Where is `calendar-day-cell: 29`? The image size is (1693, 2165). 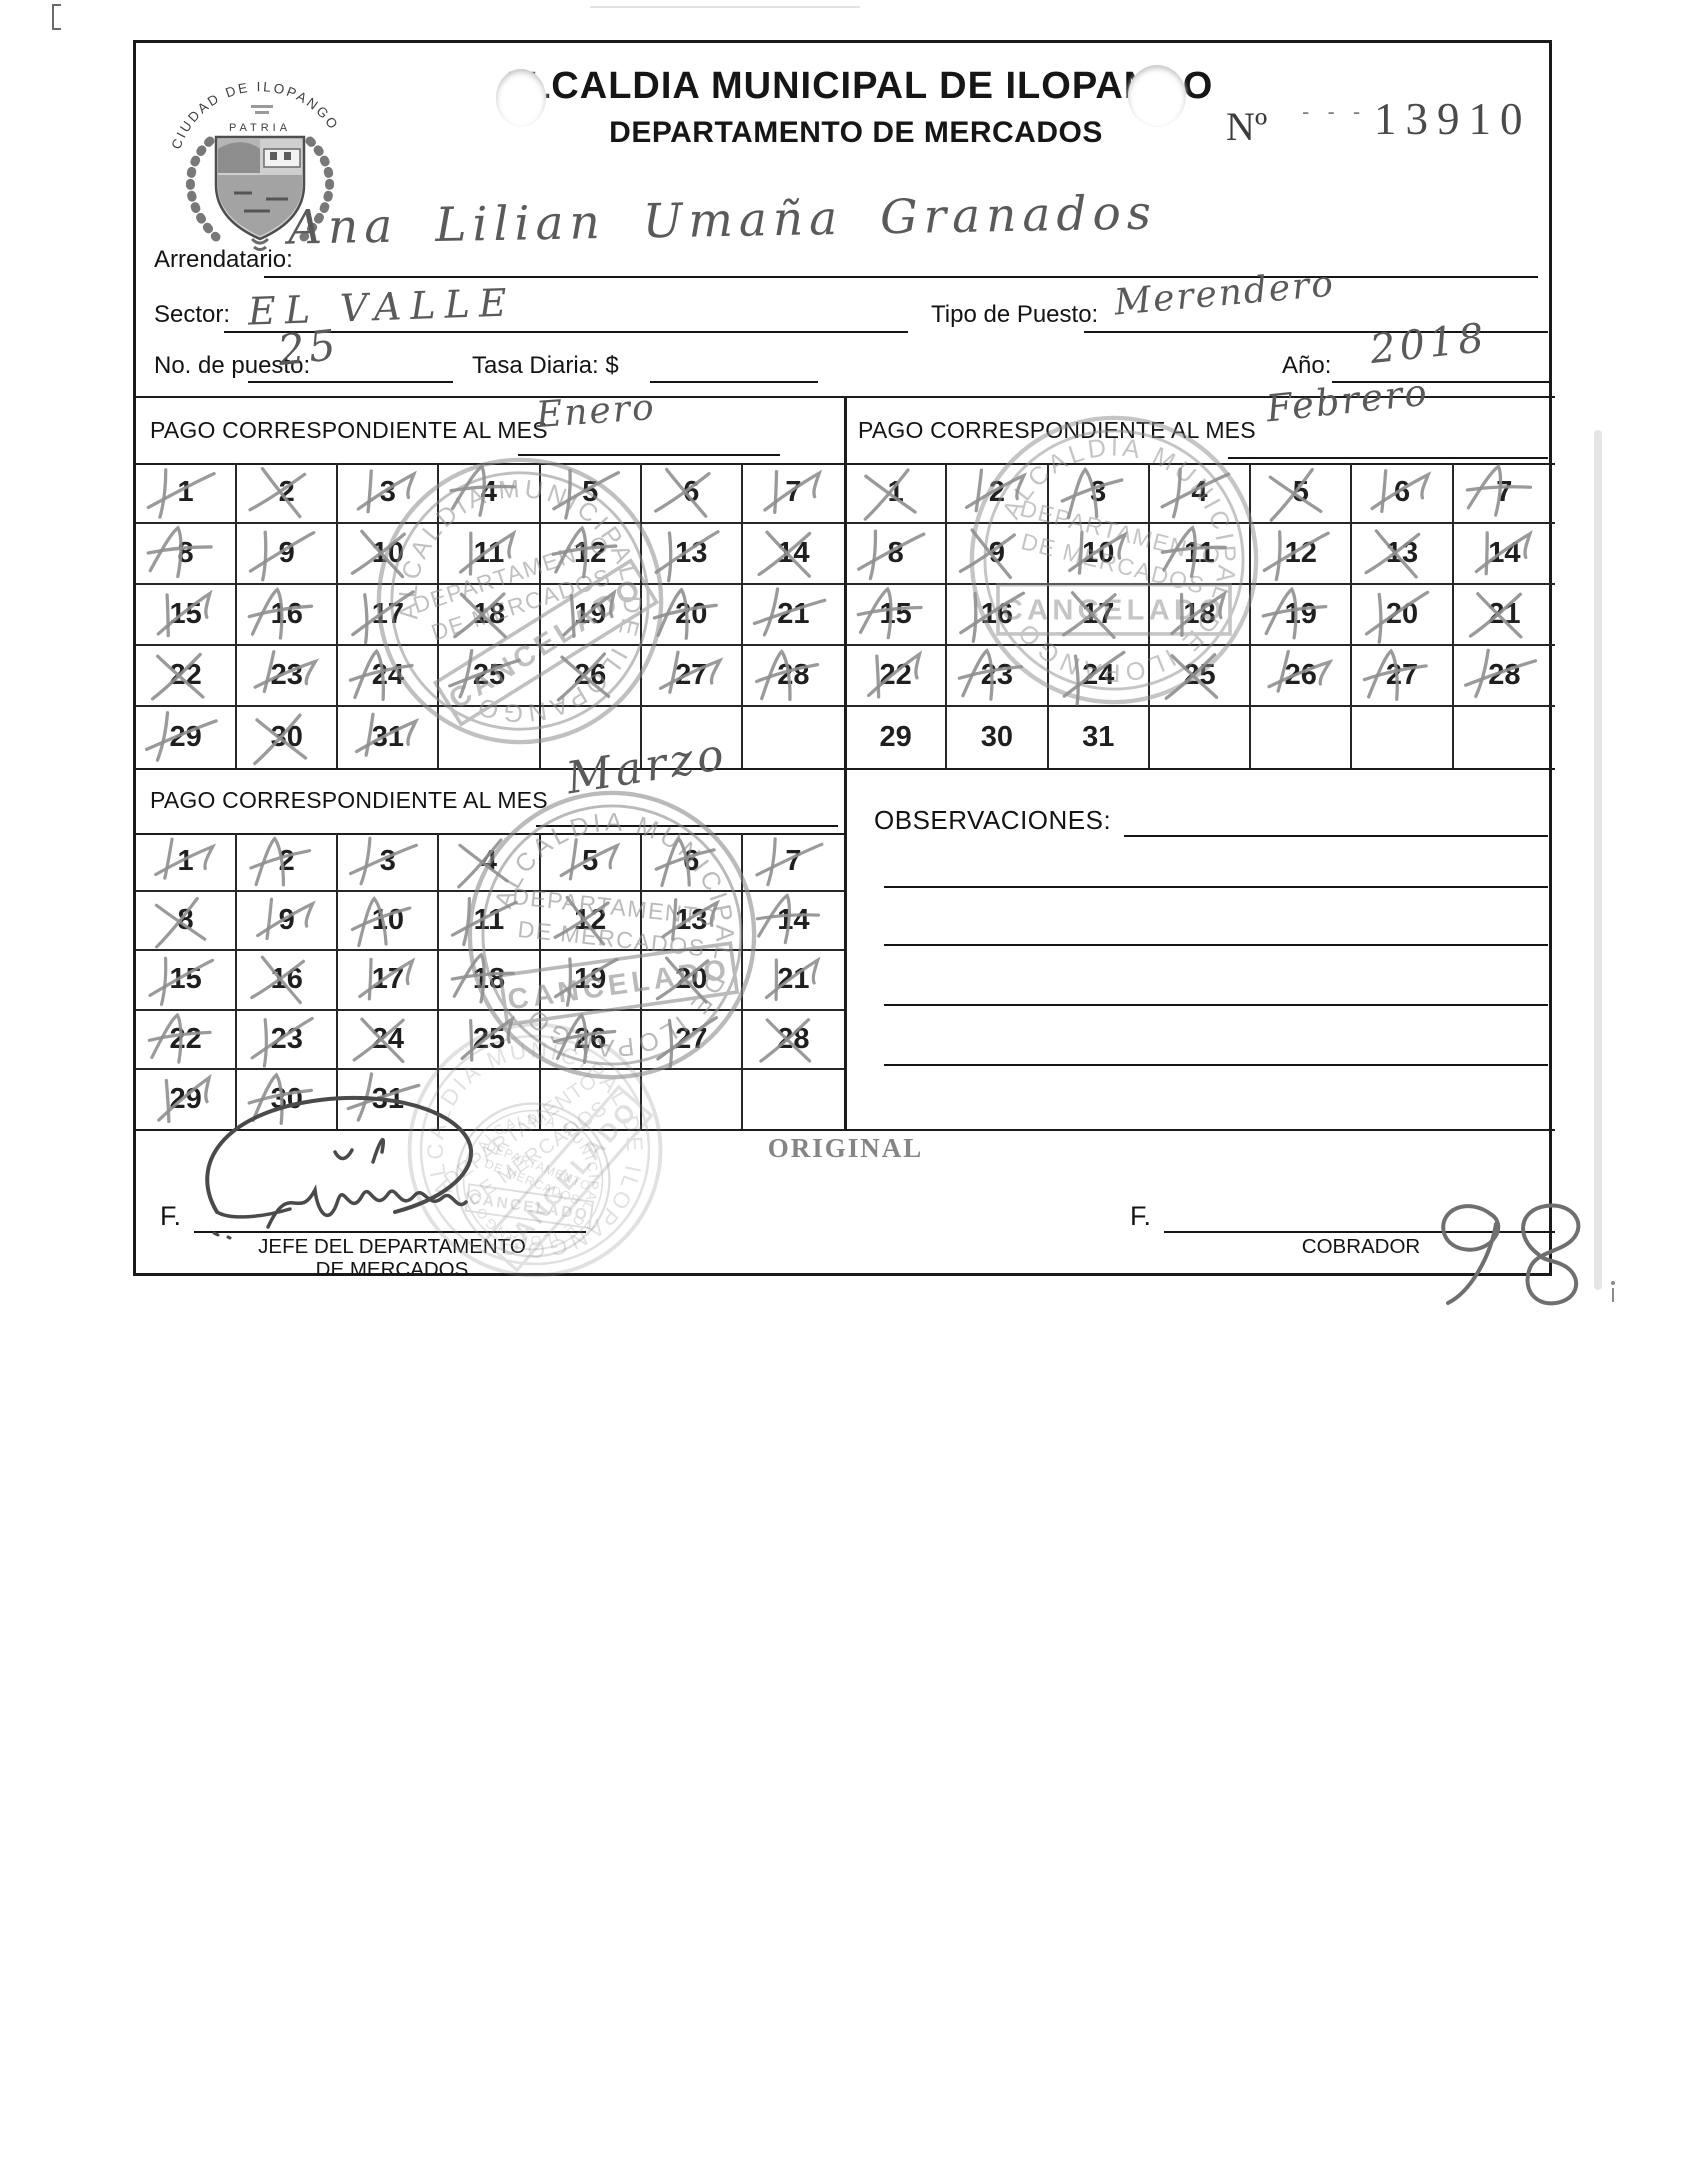 calendar-day-cell: 29 is located at coordinates (187, 737).